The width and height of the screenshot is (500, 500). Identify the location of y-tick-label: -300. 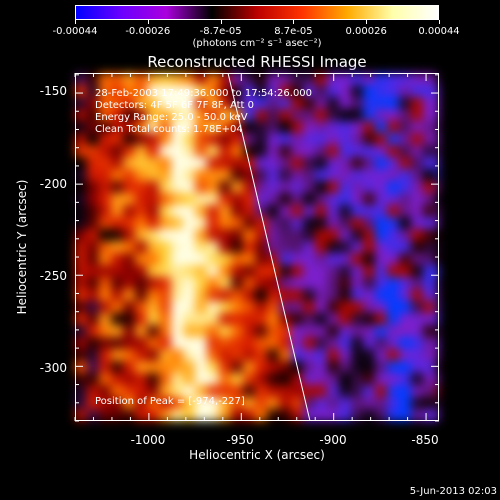
(53, 368).